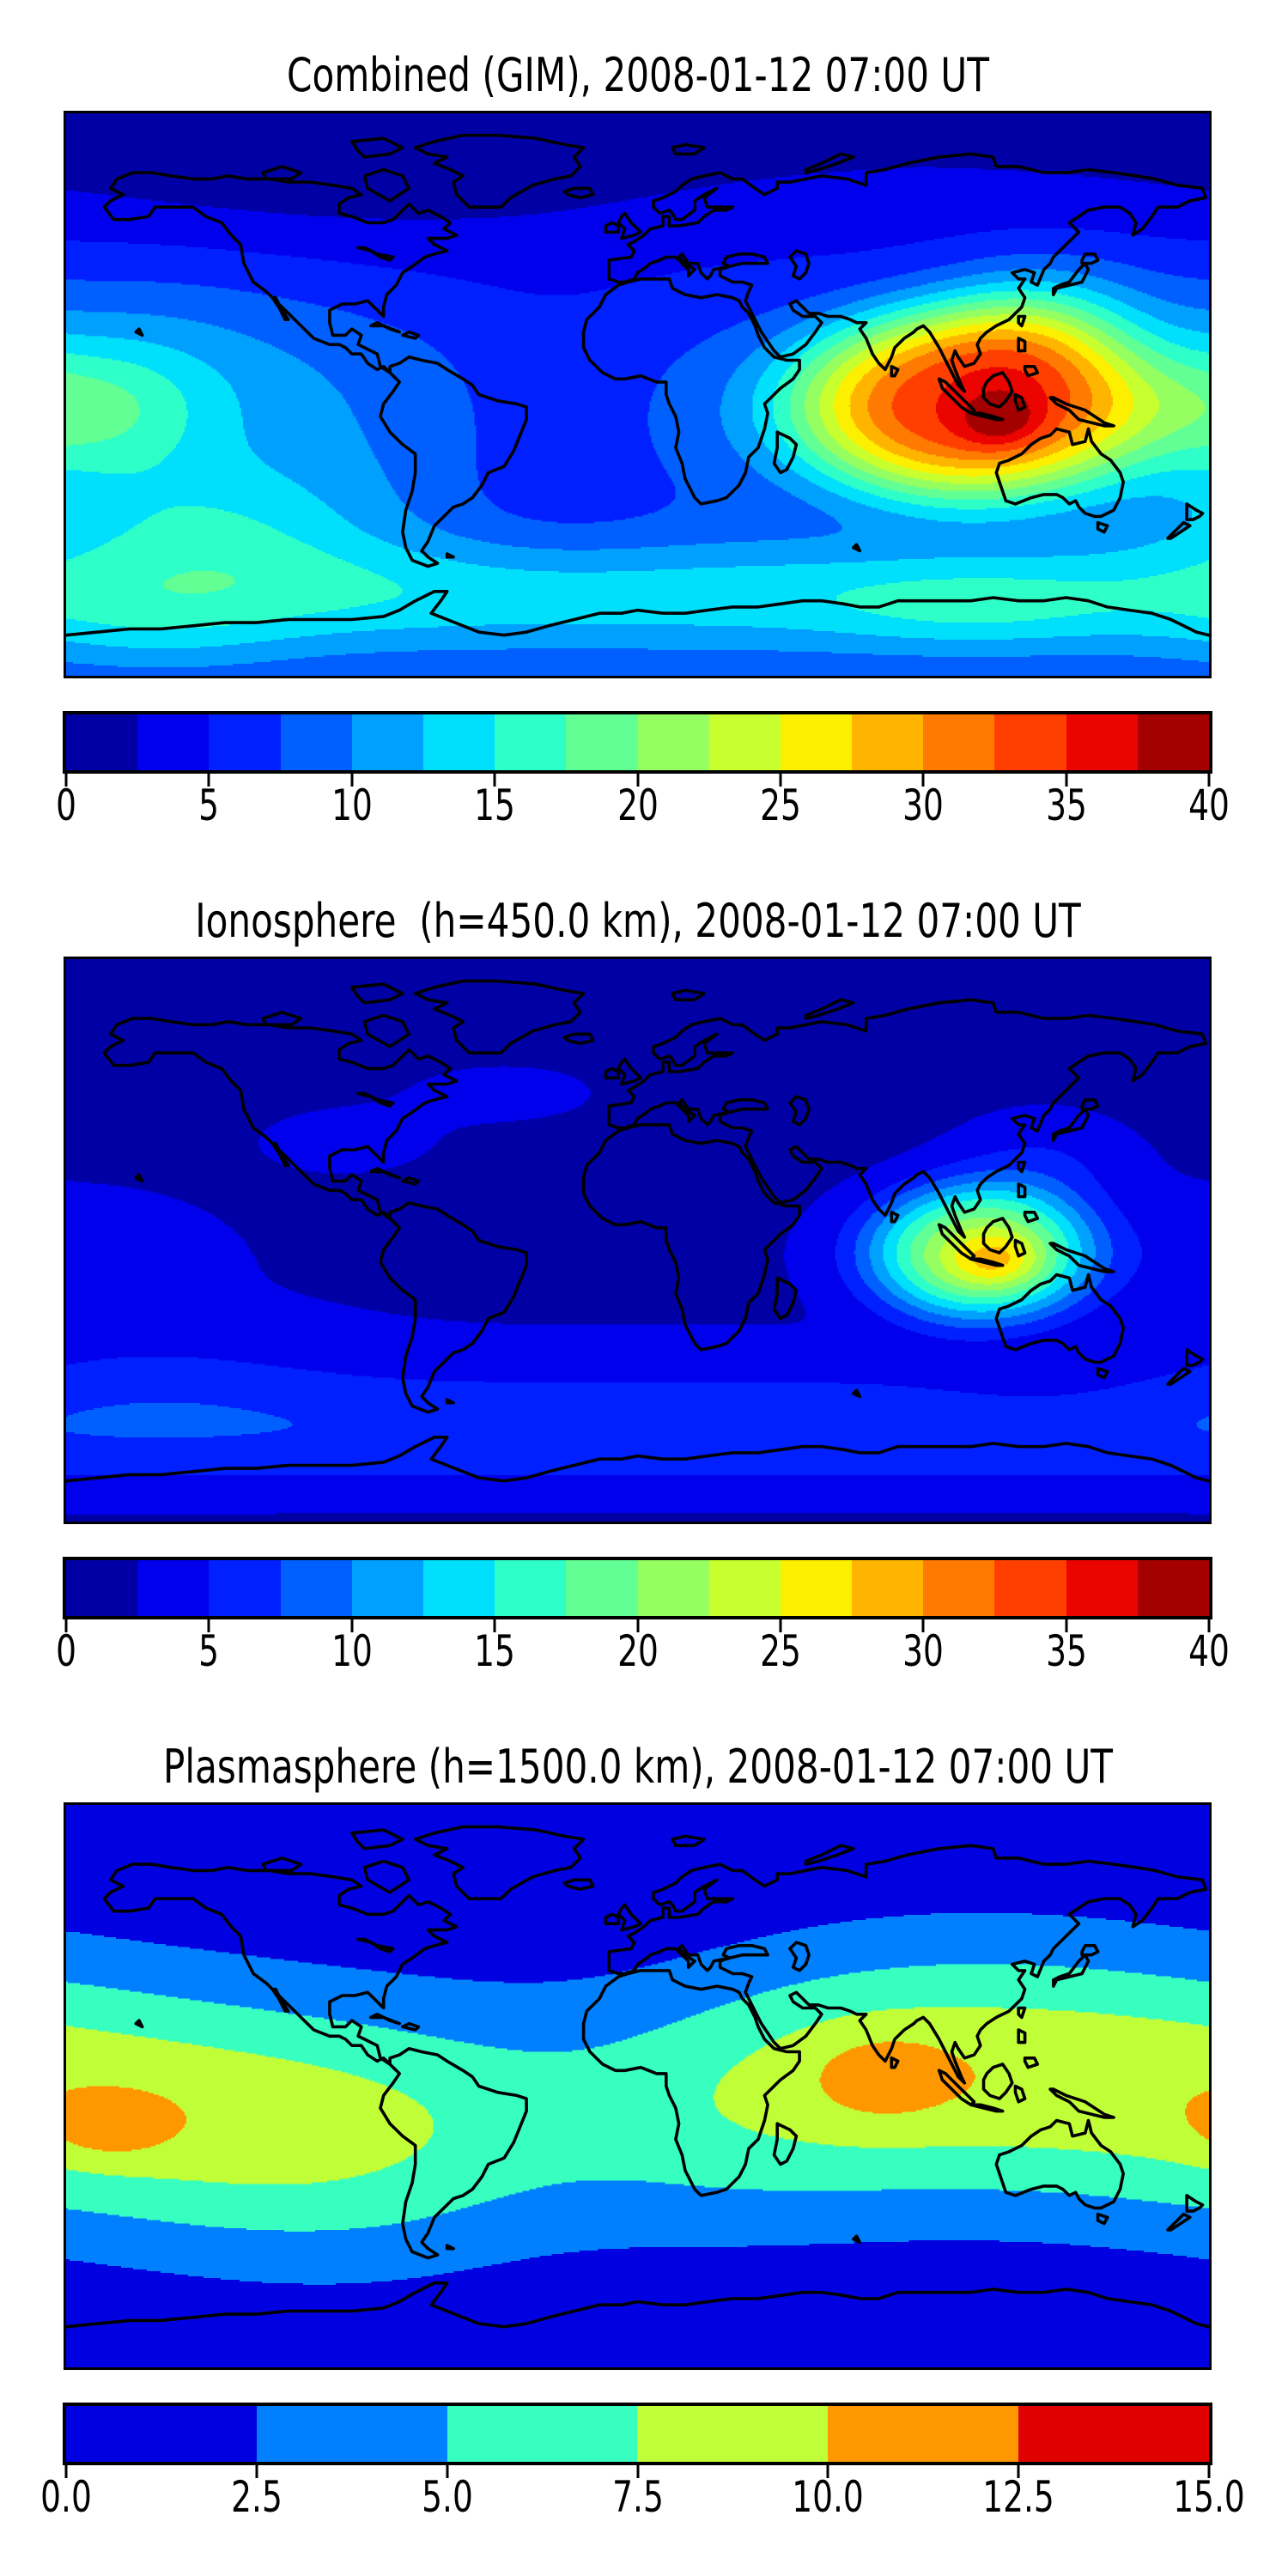 This screenshot has height=2576, width=1288. Describe the element at coordinates (1209, 2497) in the screenshot. I see `colorbar-tick-label: 15.0` at that location.